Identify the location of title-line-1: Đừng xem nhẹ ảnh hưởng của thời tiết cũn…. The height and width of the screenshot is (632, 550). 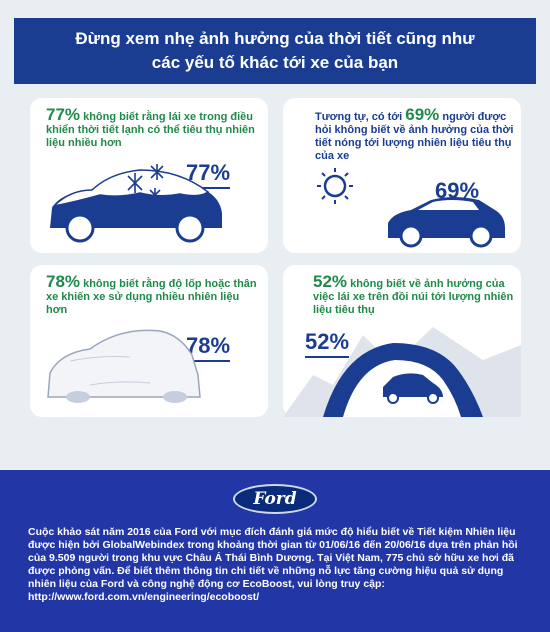
(275, 38).